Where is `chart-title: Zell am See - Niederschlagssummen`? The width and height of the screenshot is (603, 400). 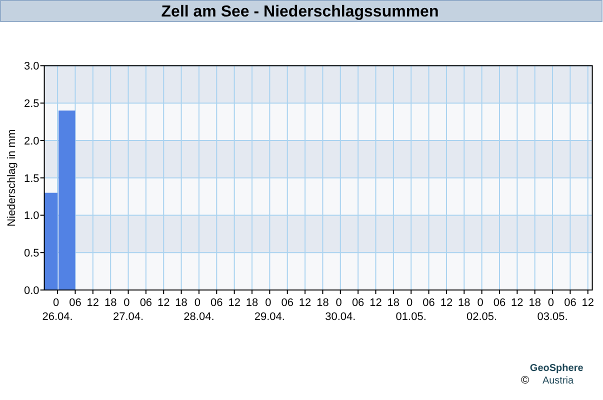
chart-title: Zell am See - Niederschlagssummen is located at coordinates (300, 12).